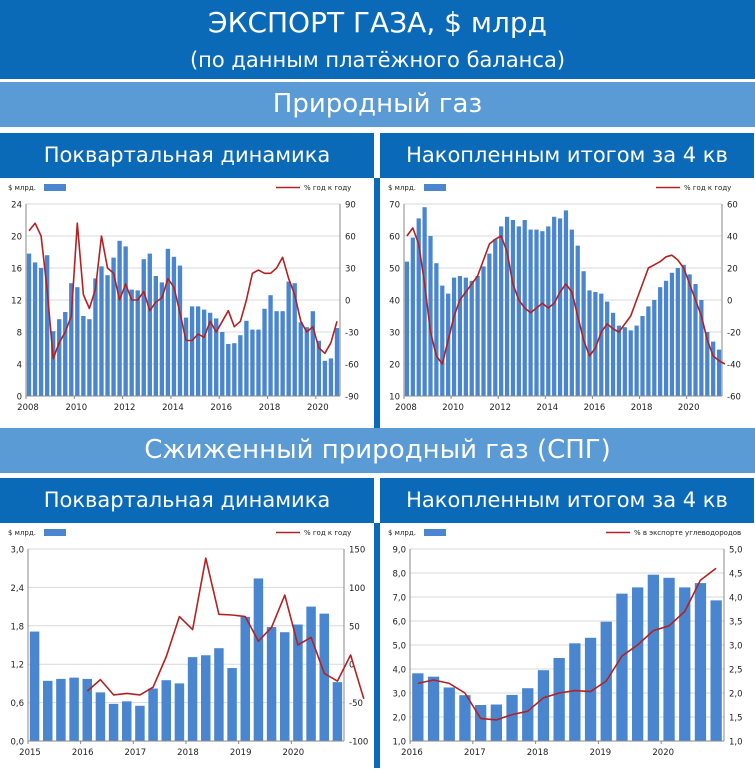  What do you see at coordinates (402, 188) in the screenshot?
I see `legend-label-bar: $ млрд.` at bounding box center [402, 188].